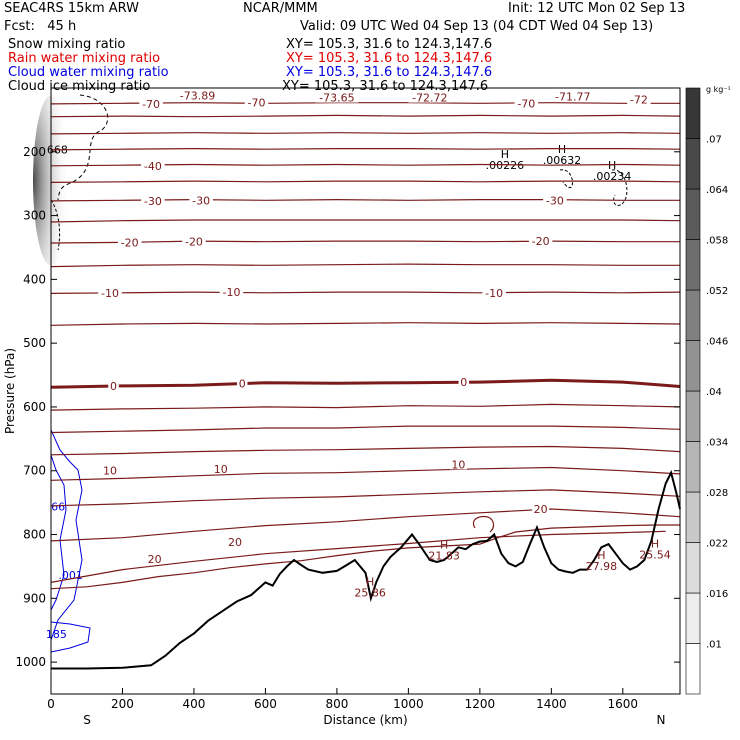 The width and height of the screenshot is (740, 740). I want to click on contour-label: -40, so click(153, 166).